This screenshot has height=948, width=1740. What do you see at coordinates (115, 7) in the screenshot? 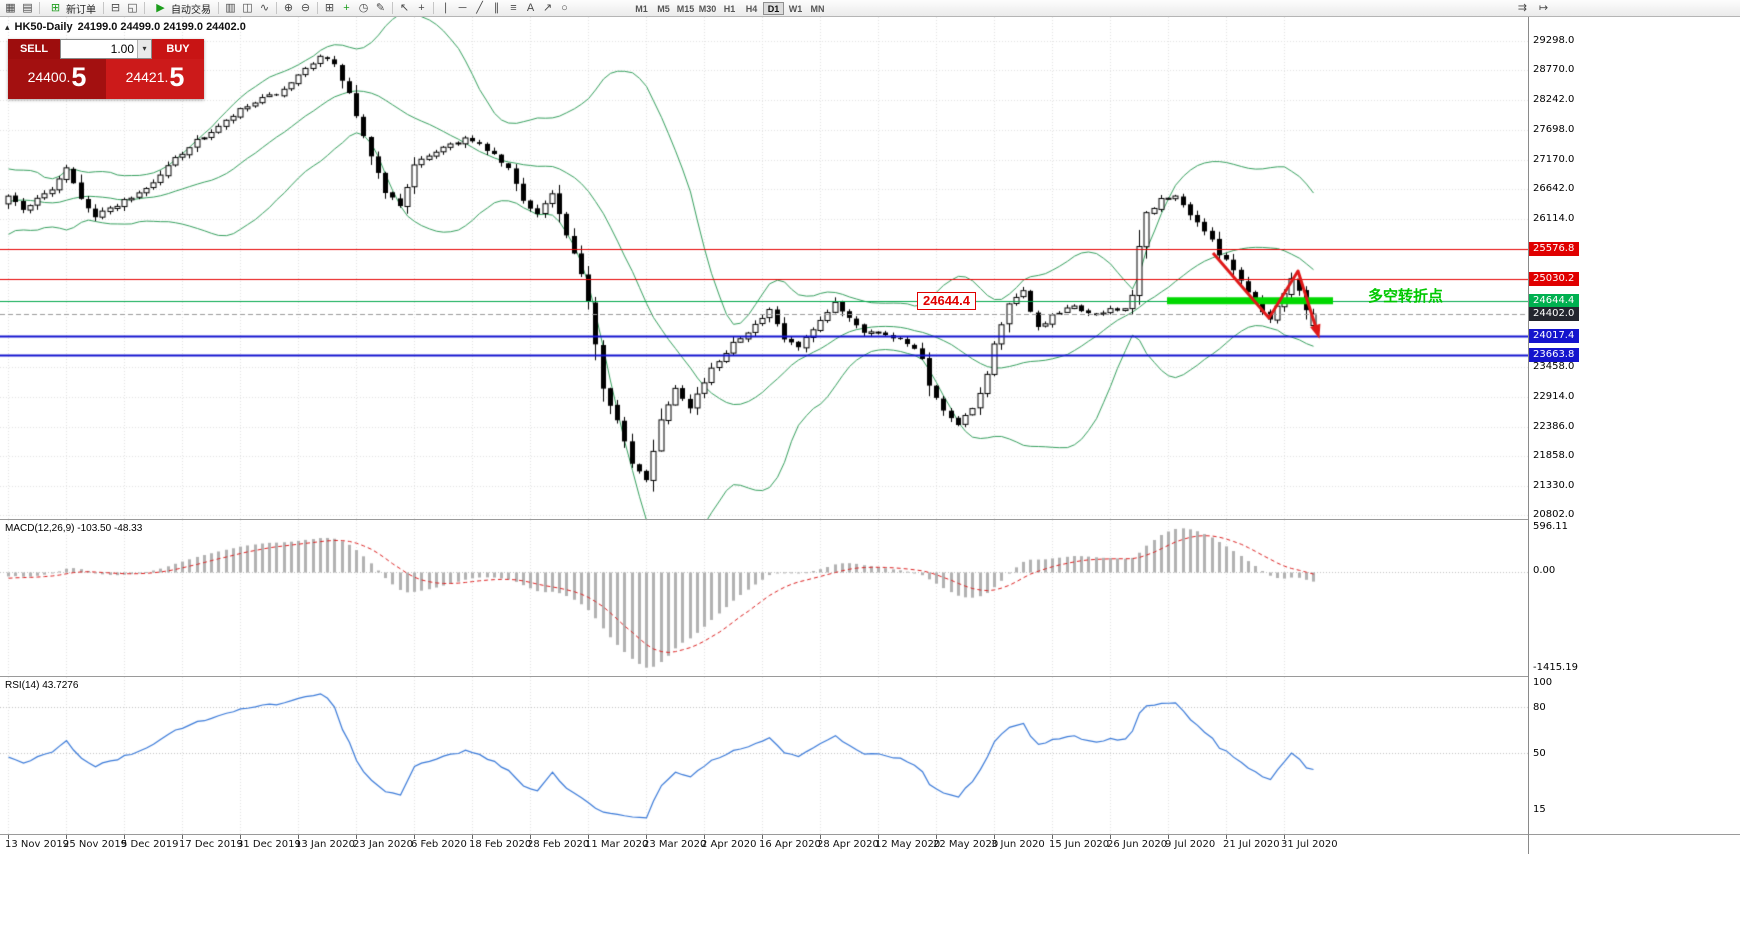
I see `tile-windows-icon: ⊟` at bounding box center [115, 7].